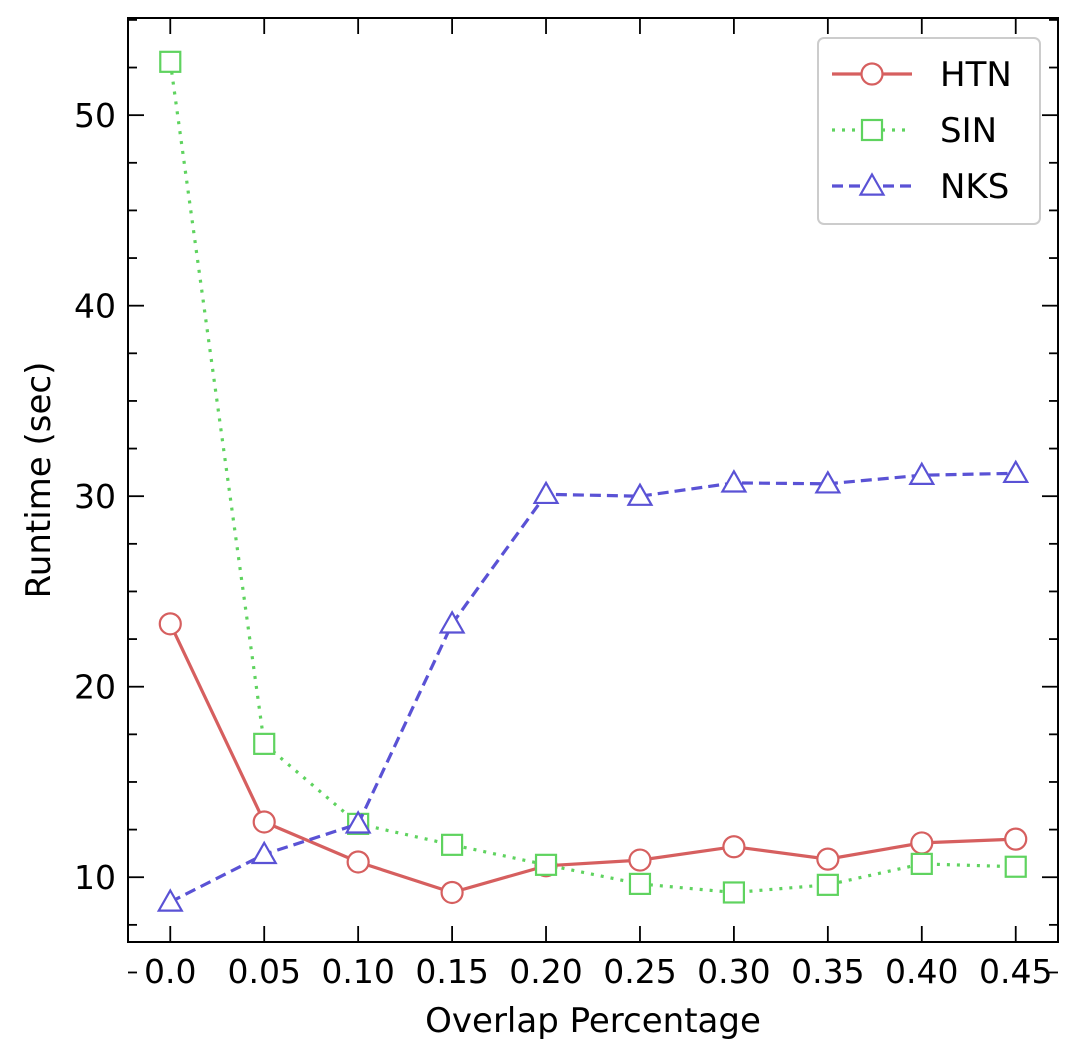 The height and width of the screenshot is (1060, 1079). What do you see at coordinates (545, 971) in the screenshot?
I see `x-tick-label: 0.20` at bounding box center [545, 971].